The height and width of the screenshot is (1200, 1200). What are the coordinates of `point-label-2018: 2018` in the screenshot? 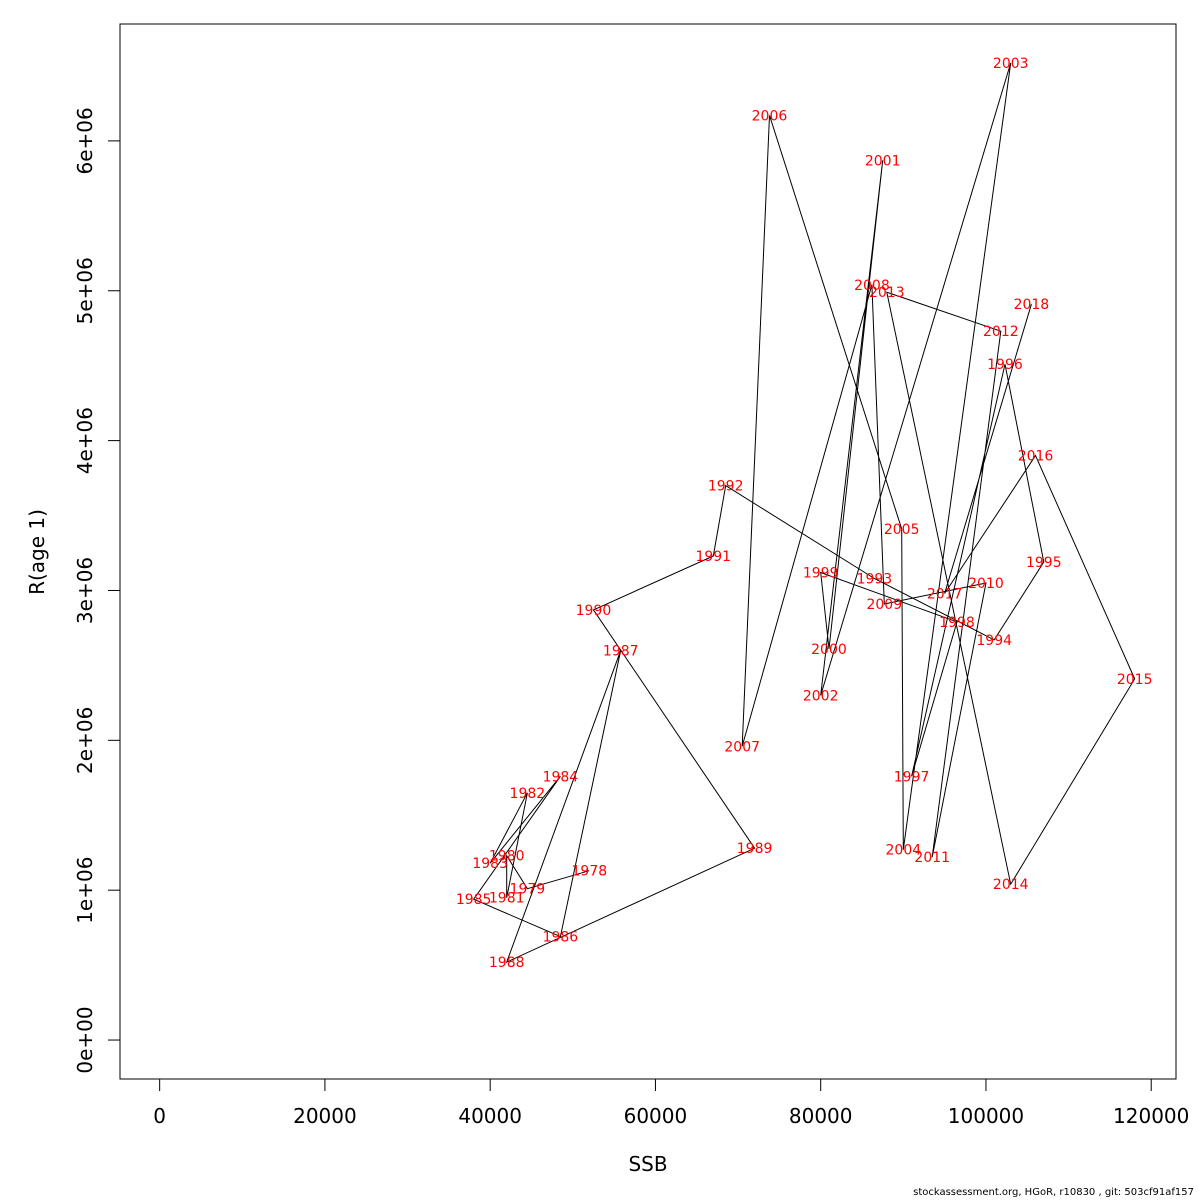 It's located at (1032, 305).